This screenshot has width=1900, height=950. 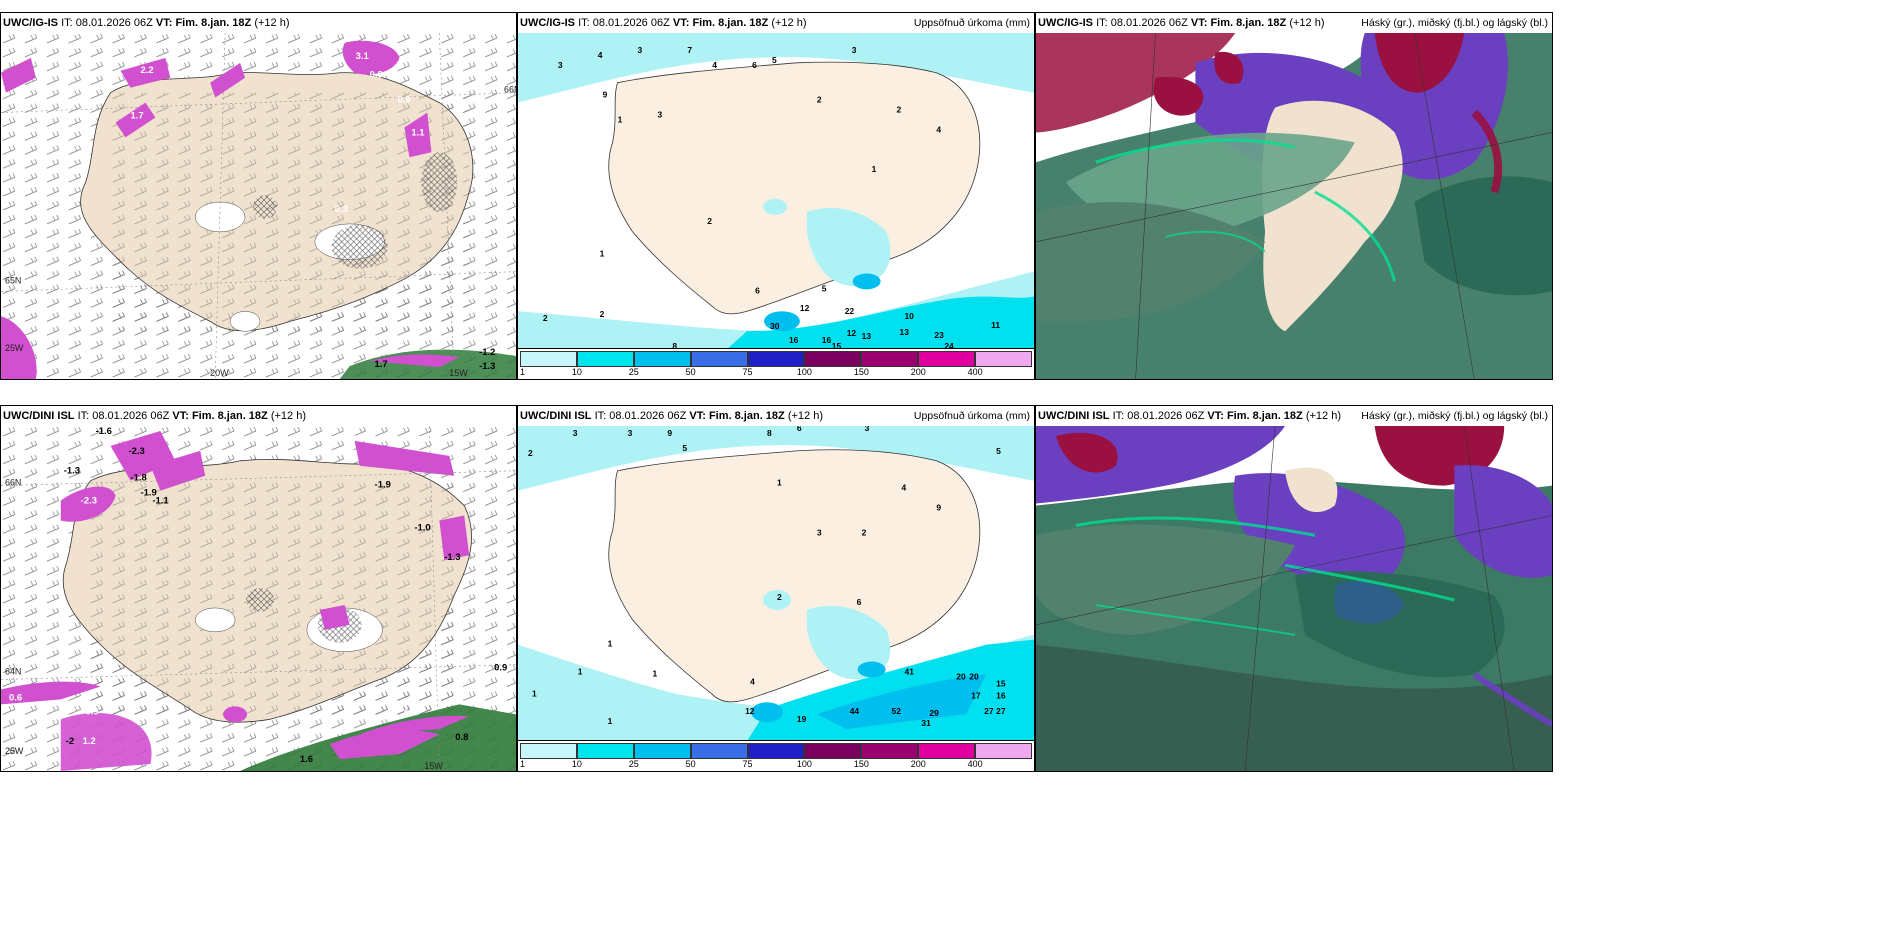 What do you see at coordinates (861, 764) in the screenshot?
I see `legend-tick: 150` at bounding box center [861, 764].